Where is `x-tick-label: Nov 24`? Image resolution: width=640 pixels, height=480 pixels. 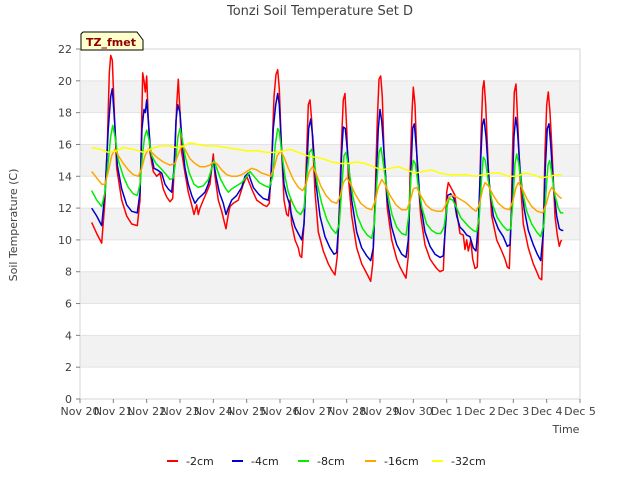
x-tick-label: Nov 24 is located at coordinates (213, 411).